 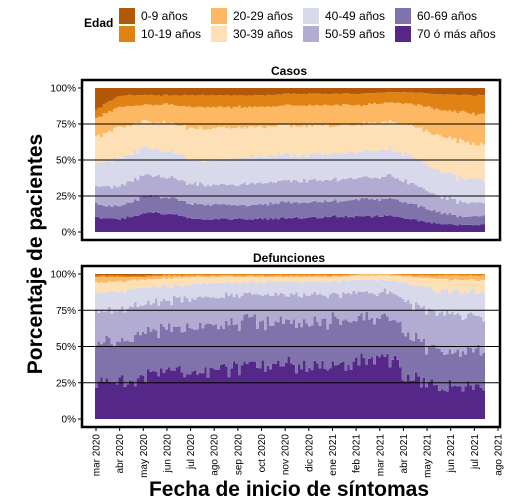 What do you see at coordinates (263, 34) in the screenshot?
I see `legend-label: 30-39 años` at bounding box center [263, 34].